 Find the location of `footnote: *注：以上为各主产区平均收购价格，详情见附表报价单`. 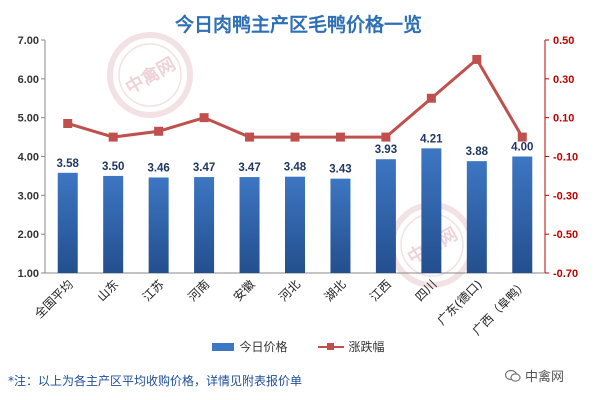

footnote: *注：以上为各主产区平均收购价格，详情见附表报价单 is located at coordinates (155, 381).